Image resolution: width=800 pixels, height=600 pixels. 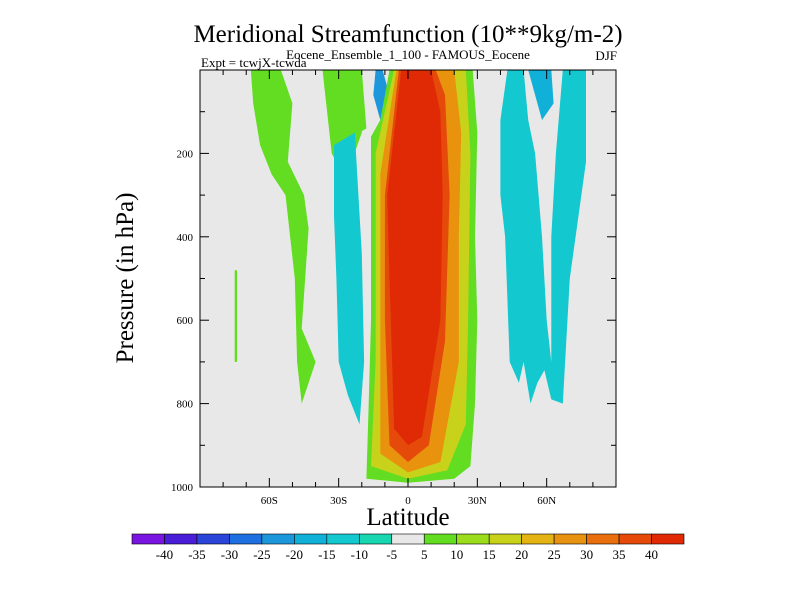 I want to click on colorbar-label: -35, so click(x=196, y=554).